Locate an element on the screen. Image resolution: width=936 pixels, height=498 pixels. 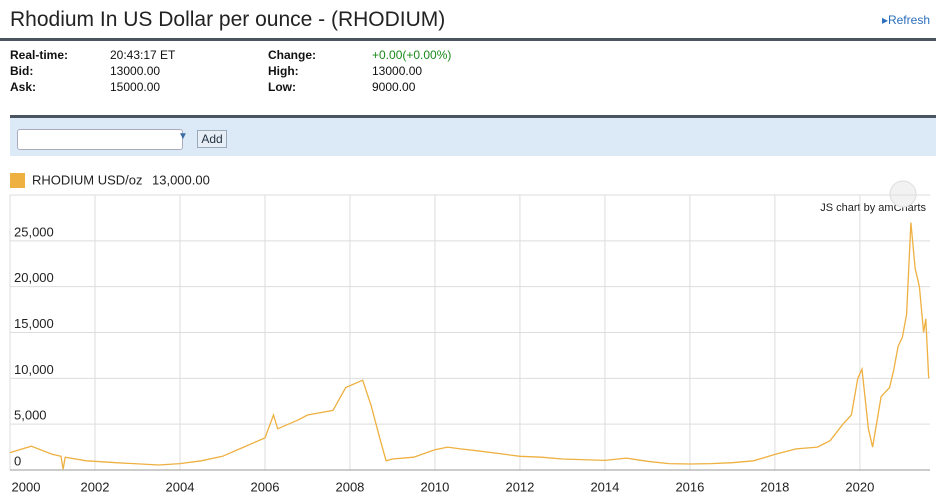
add-button: Add is located at coordinates (212, 139).